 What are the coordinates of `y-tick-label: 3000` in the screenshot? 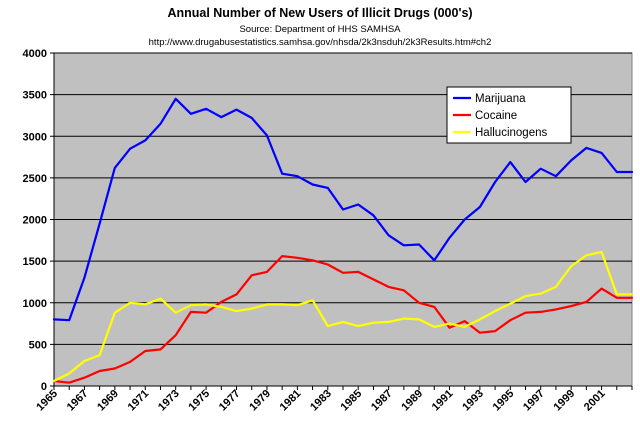 It's located at (35, 137).